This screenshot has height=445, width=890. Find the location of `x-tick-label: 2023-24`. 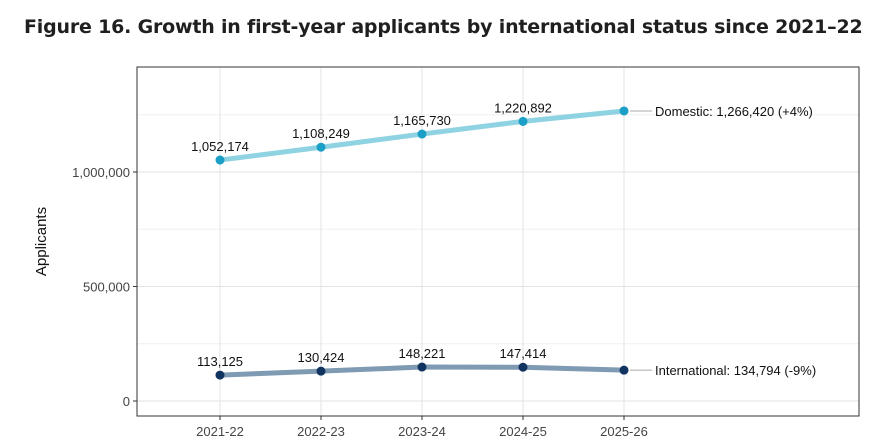

x-tick-label: 2023-24 is located at coordinates (422, 431).